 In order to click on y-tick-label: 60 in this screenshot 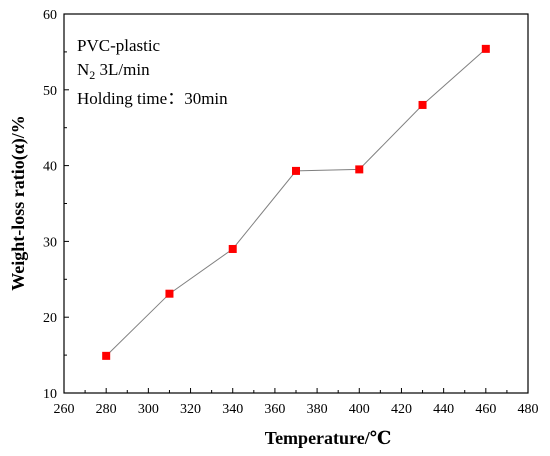, I will do `click(50, 15)`.